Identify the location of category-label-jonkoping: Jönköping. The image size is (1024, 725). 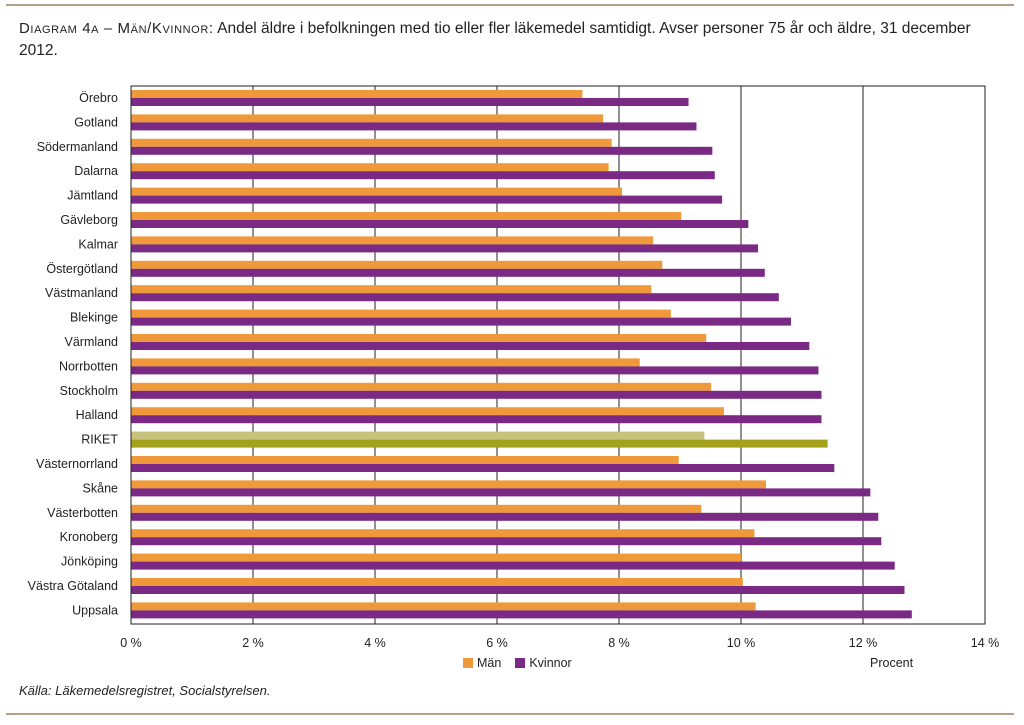
(89, 562).